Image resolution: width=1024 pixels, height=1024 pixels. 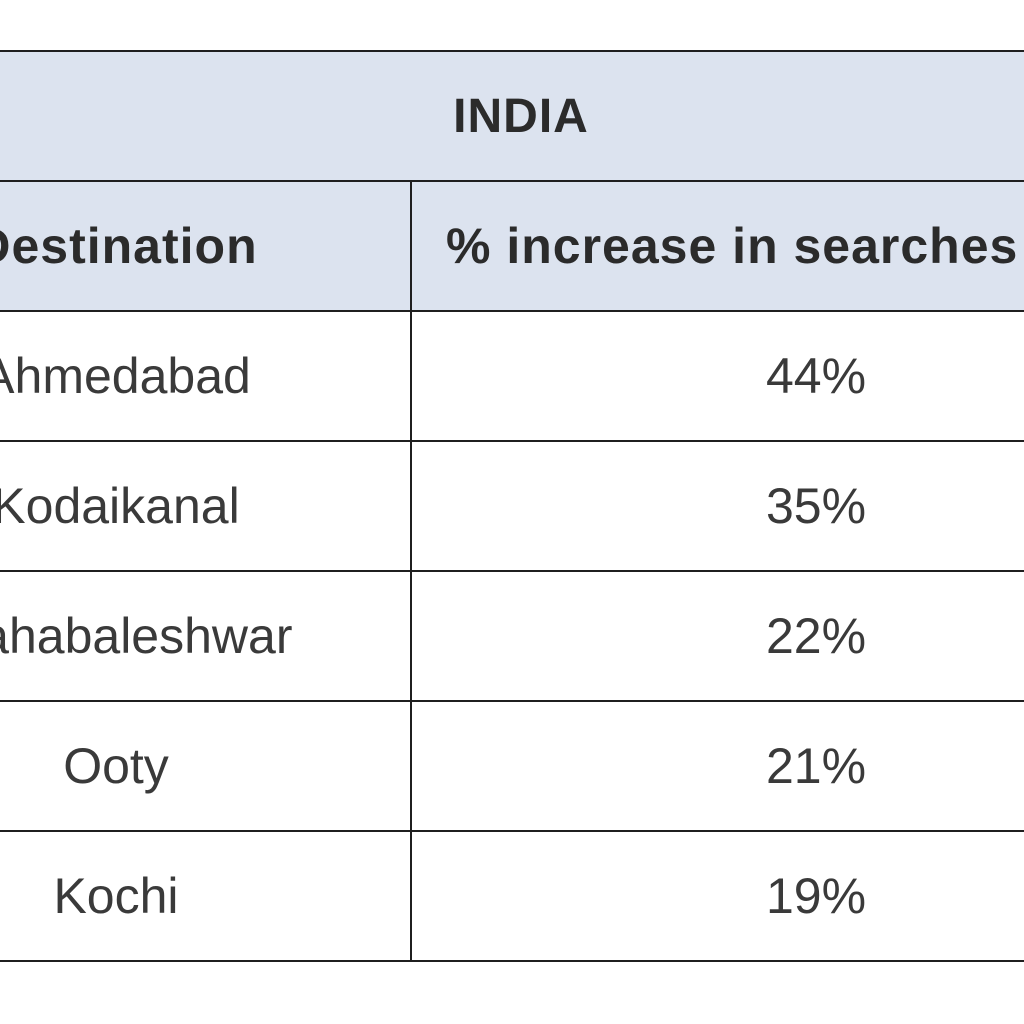 I want to click on increase-cell: 22%, so click(x=716, y=636).